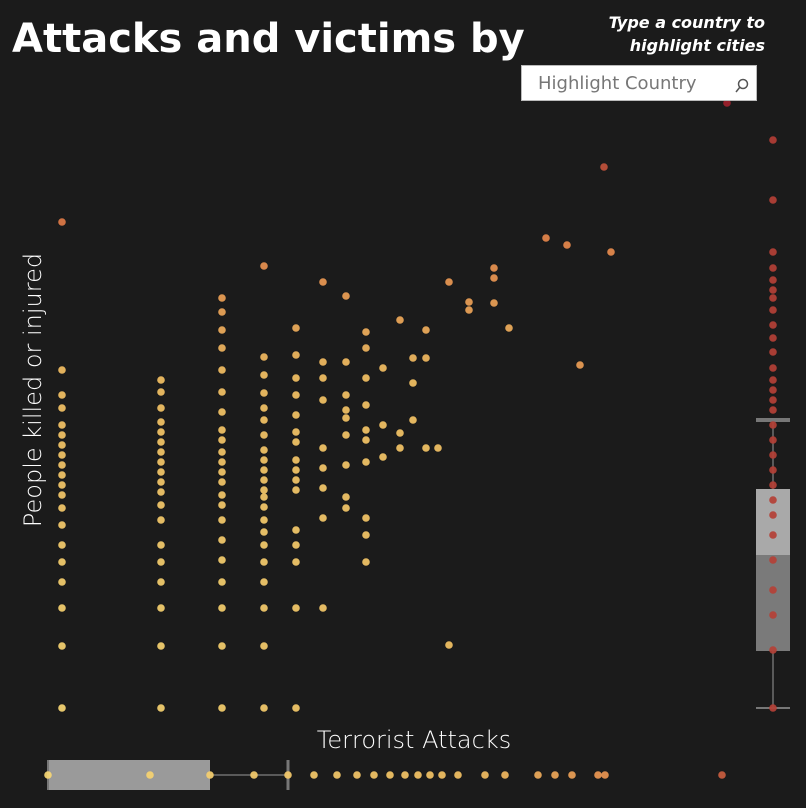 Image resolution: width=806 pixels, height=808 pixels. What do you see at coordinates (617, 83) in the screenshot?
I see `search-placeholder: Highlight Country` at bounding box center [617, 83].